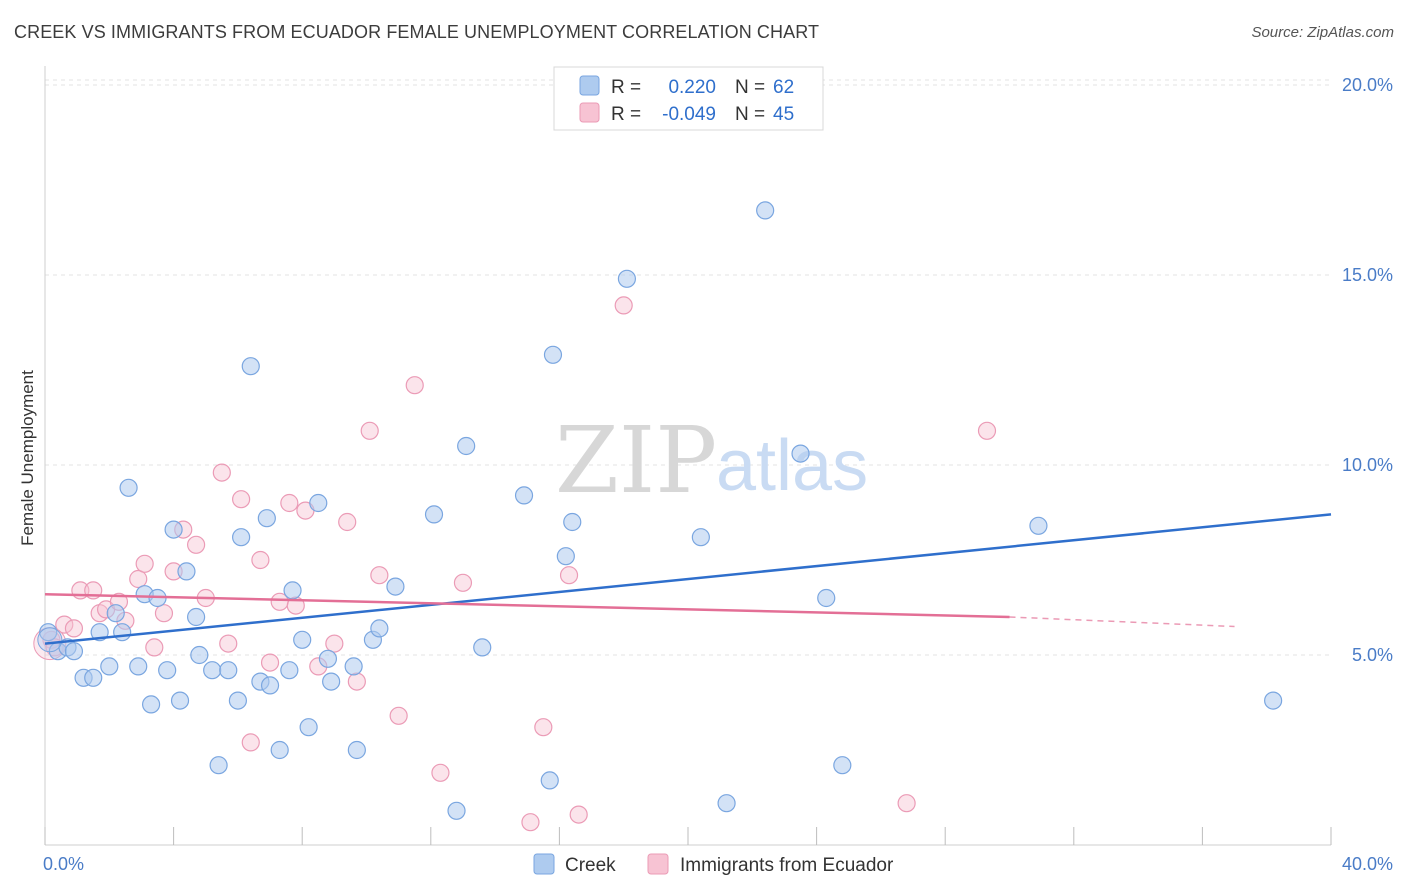 The height and width of the screenshot is (892, 1406). I want to click on legend-r-label-ecuador: R =, so click(626, 114).